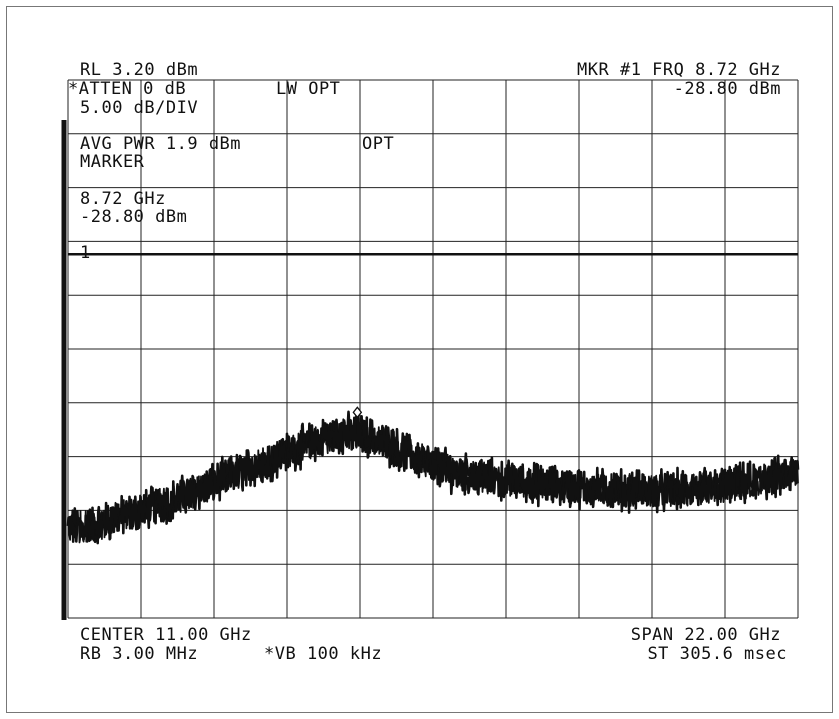 This screenshot has height=719, width=839. I want to click on marker-number-label: 1, so click(85, 253).